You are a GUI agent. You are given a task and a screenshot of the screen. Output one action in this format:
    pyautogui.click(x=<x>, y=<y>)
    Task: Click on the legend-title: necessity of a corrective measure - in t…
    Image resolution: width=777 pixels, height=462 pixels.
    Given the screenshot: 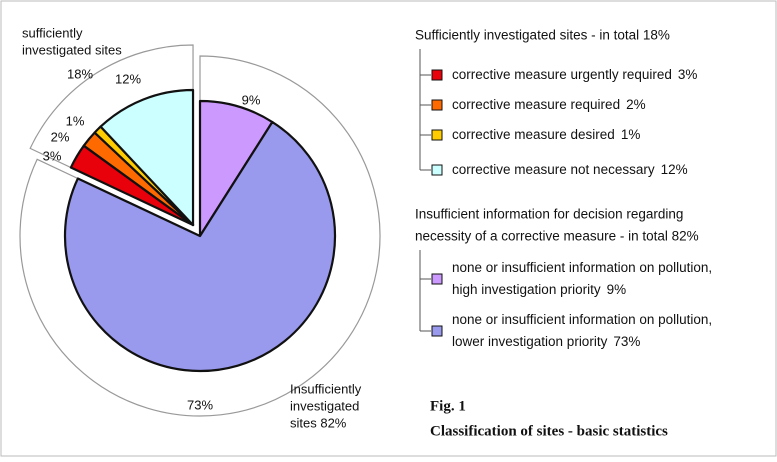 What is the action you would take?
    pyautogui.click(x=557, y=236)
    